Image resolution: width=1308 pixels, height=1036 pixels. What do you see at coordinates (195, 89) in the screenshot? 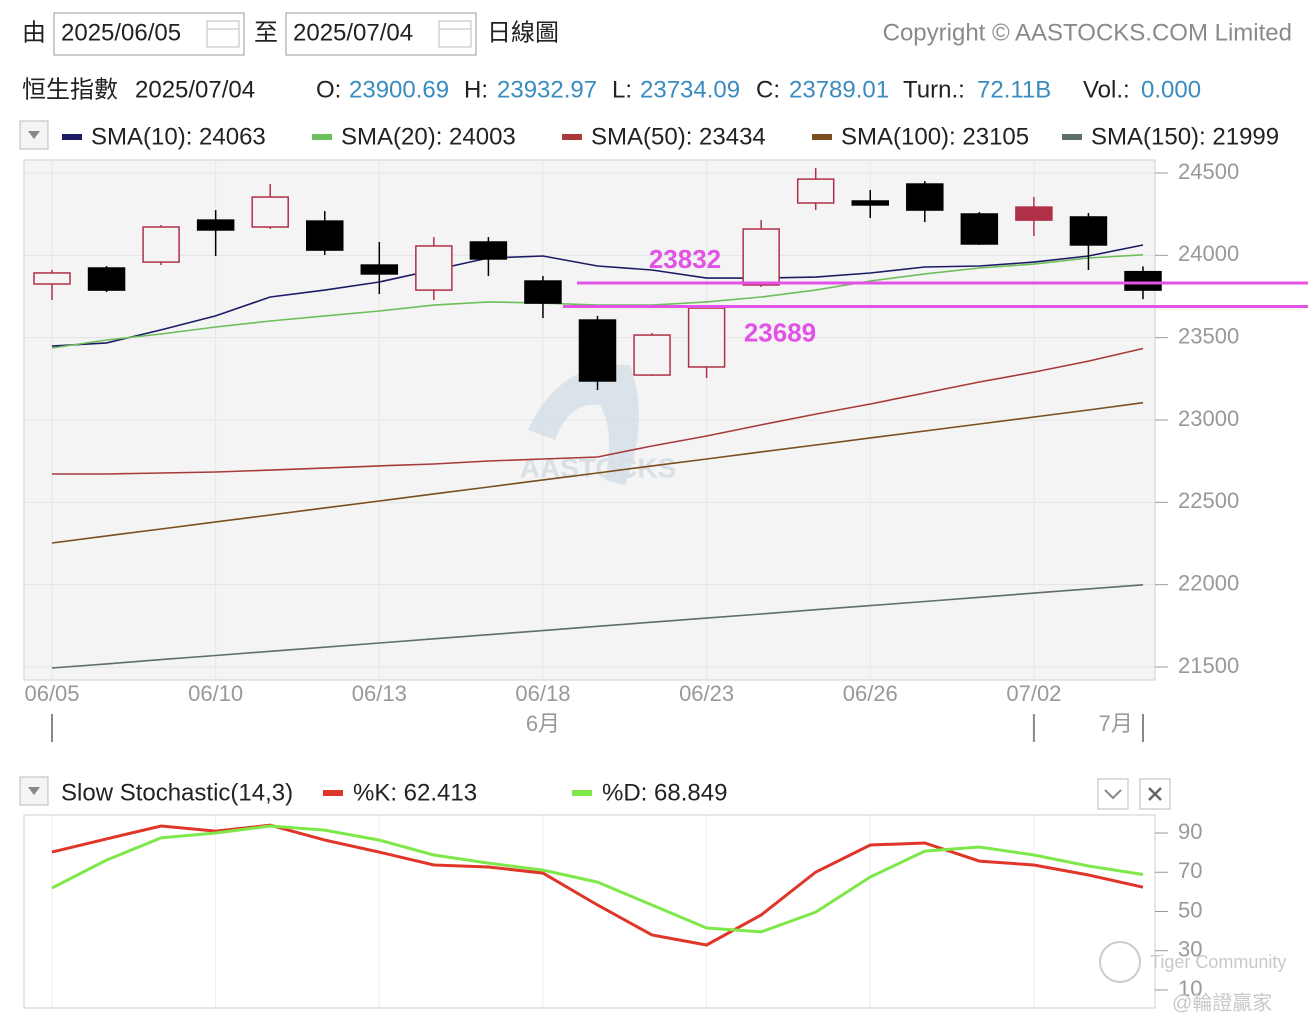
I see `quote-date: 2025/07/04` at bounding box center [195, 89].